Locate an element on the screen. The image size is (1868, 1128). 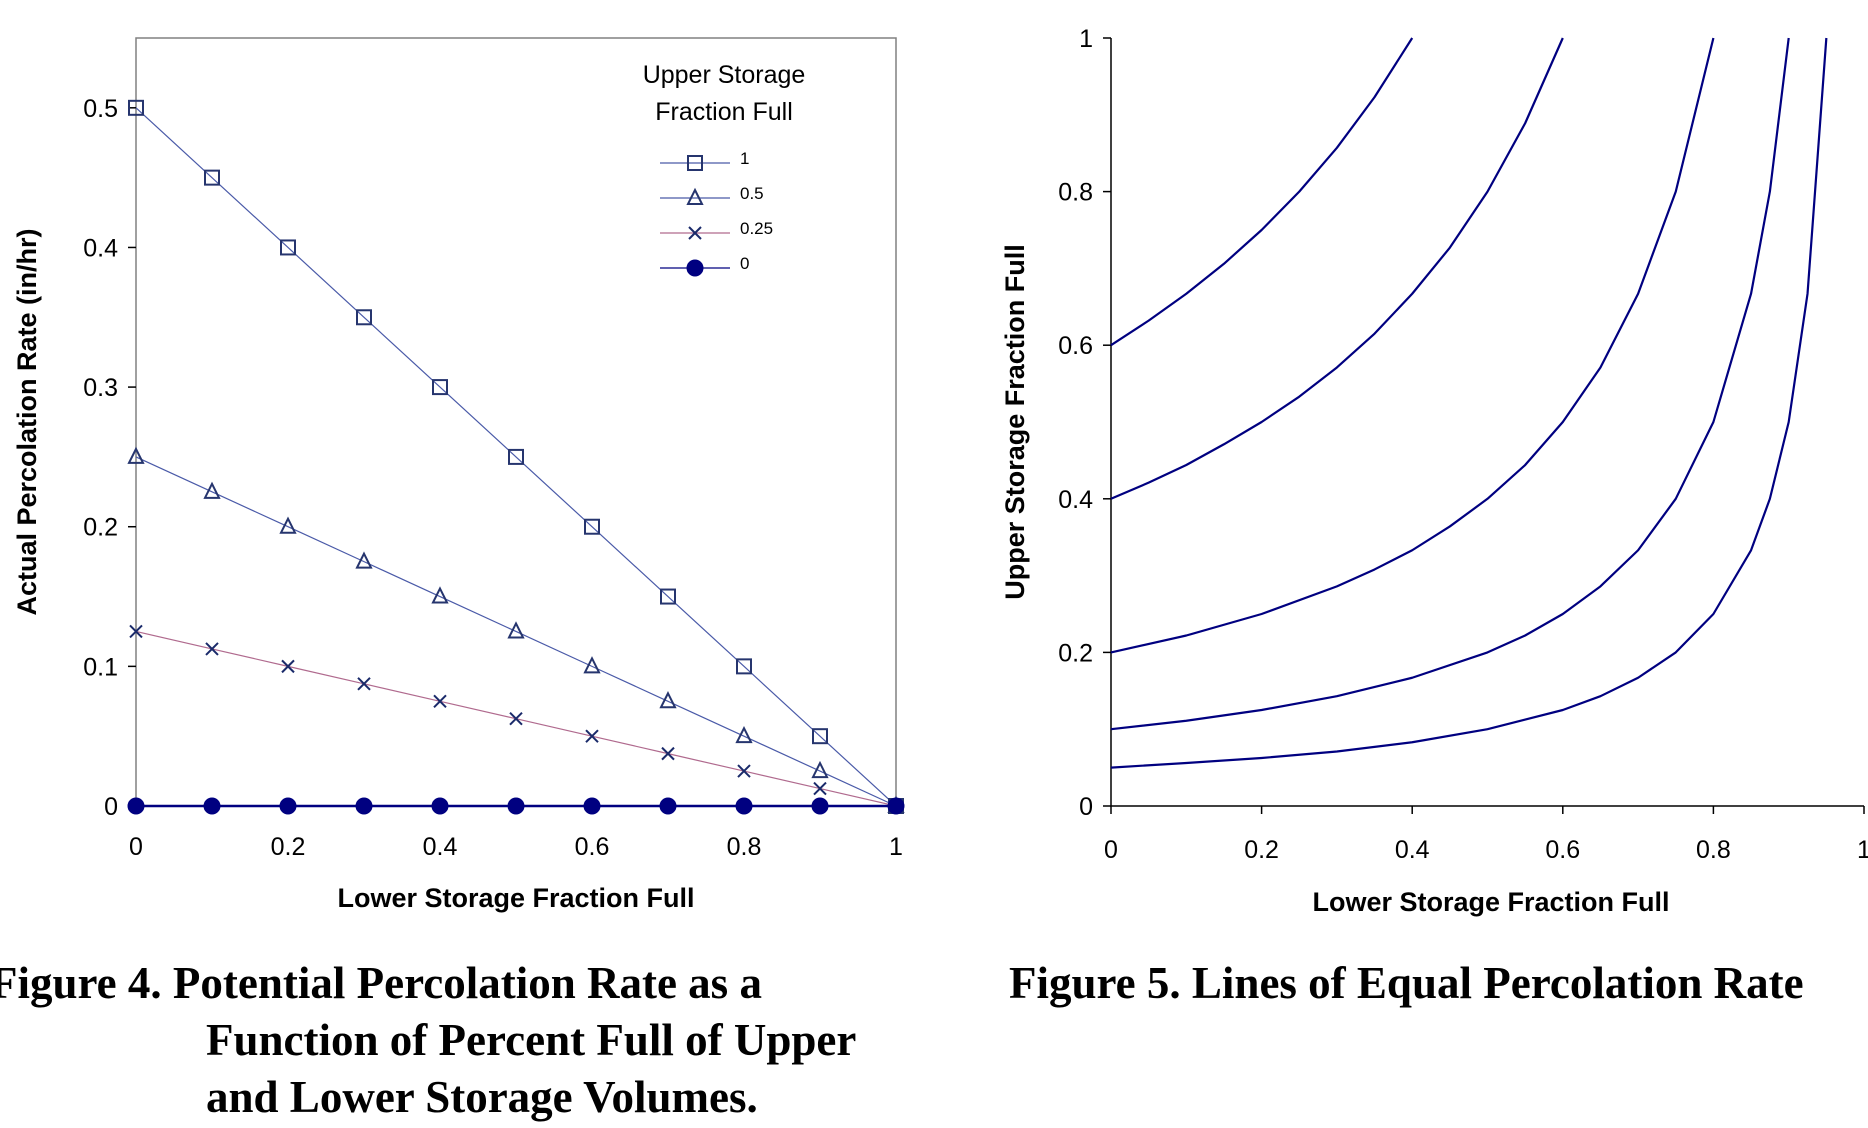
fig5-y-tick-label: 0.2 is located at coordinates (1075, 653).